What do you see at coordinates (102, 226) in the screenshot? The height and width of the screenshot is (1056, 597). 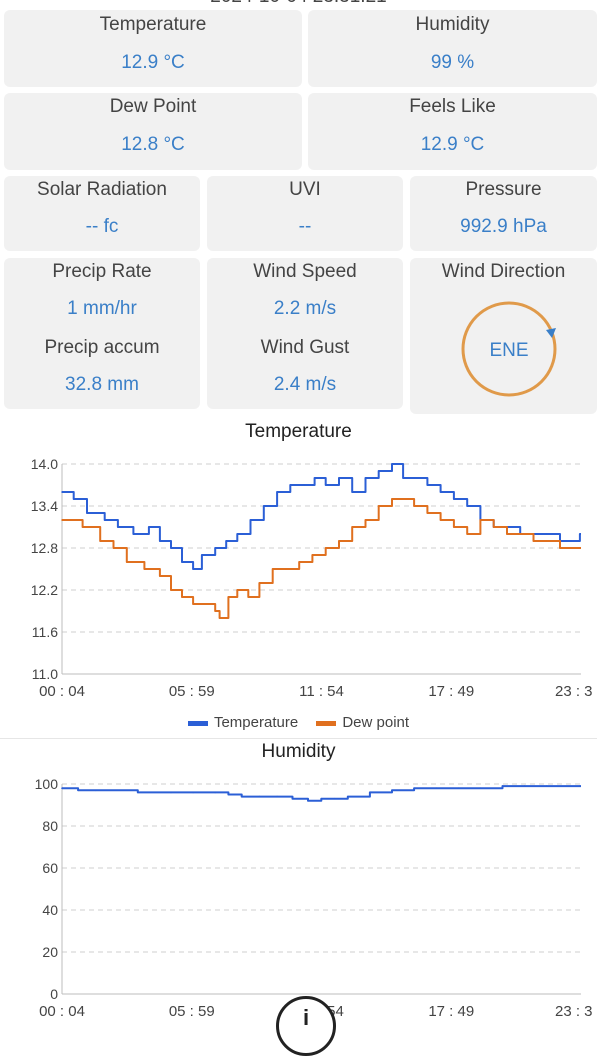 I see `solar-radiation-value: -- fc` at bounding box center [102, 226].